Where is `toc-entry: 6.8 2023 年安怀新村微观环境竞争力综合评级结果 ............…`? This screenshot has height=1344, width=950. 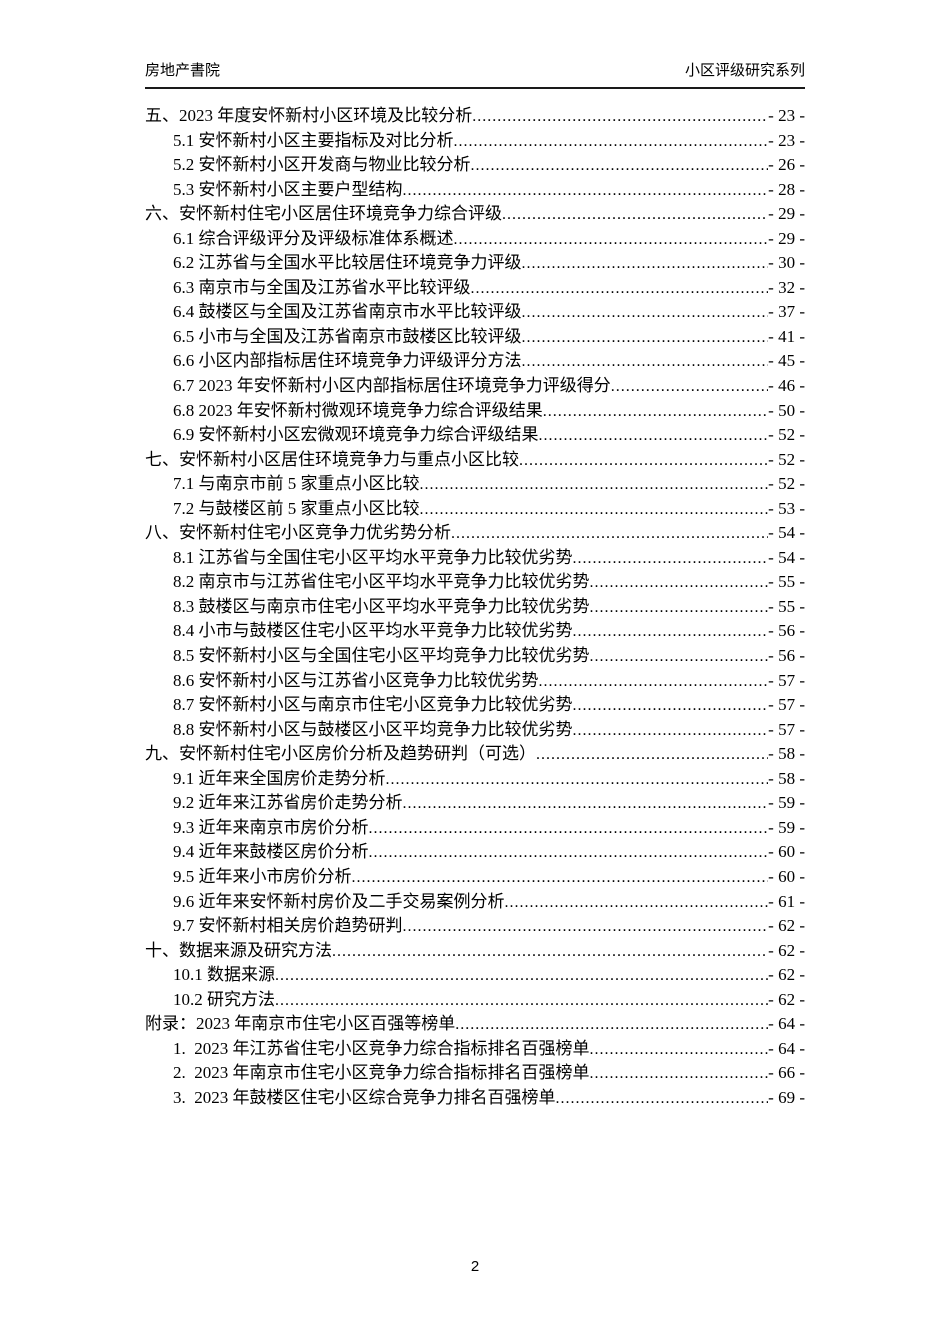
toc-entry: 6.8 2023 年安怀新村微观环境竞争力综合评级结果 ............… is located at coordinates (475, 411).